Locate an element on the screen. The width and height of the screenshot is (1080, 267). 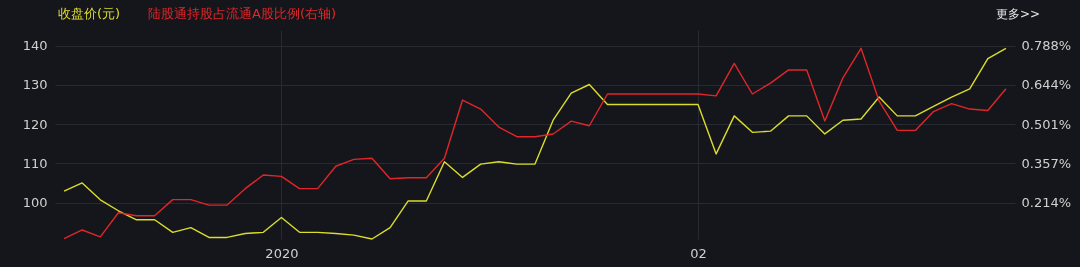
text: 陆股通持股占流通A股比例(右轴) is located at coordinates (242, 13).